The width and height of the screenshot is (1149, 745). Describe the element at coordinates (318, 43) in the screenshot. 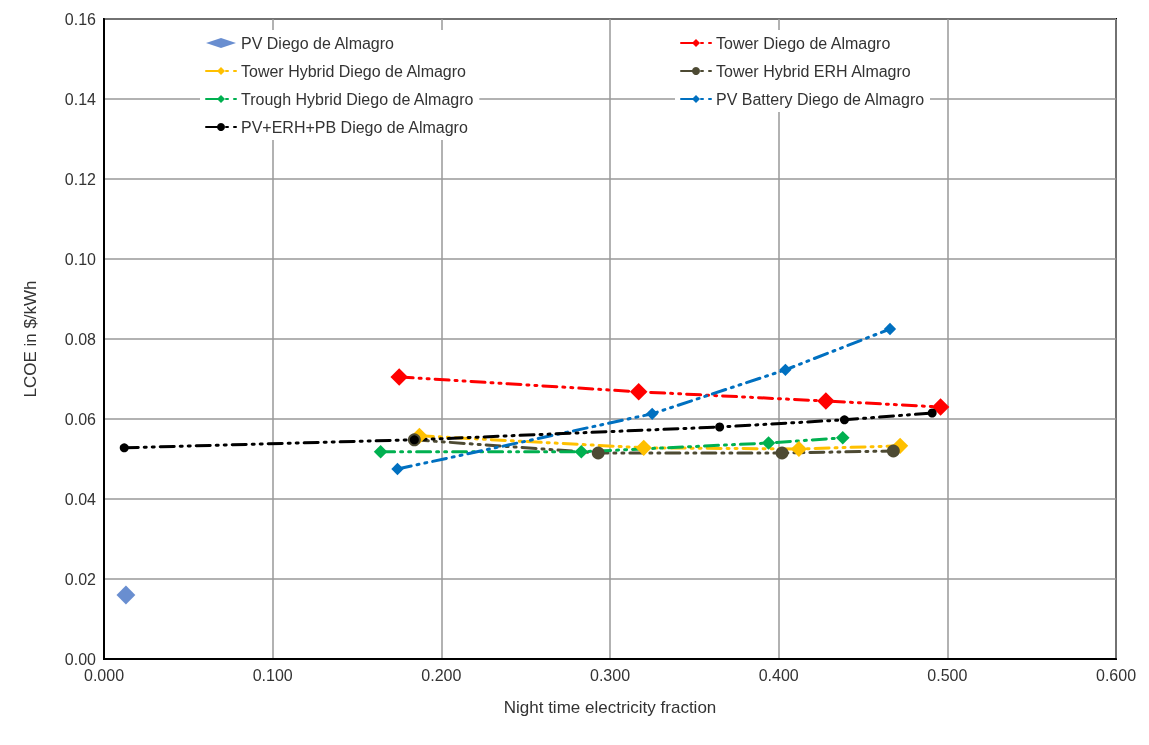

I see `legend-label: PV Diego de Almagro` at that location.